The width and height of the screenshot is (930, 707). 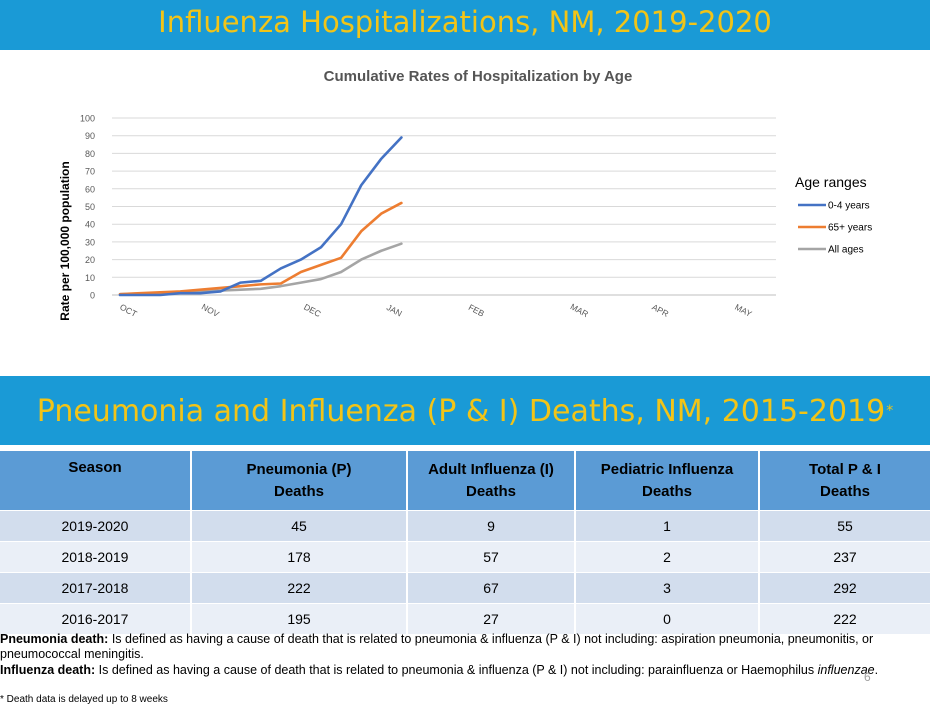 What do you see at coordinates (299, 618) in the screenshot?
I see `table-cell: 195` at bounding box center [299, 618].